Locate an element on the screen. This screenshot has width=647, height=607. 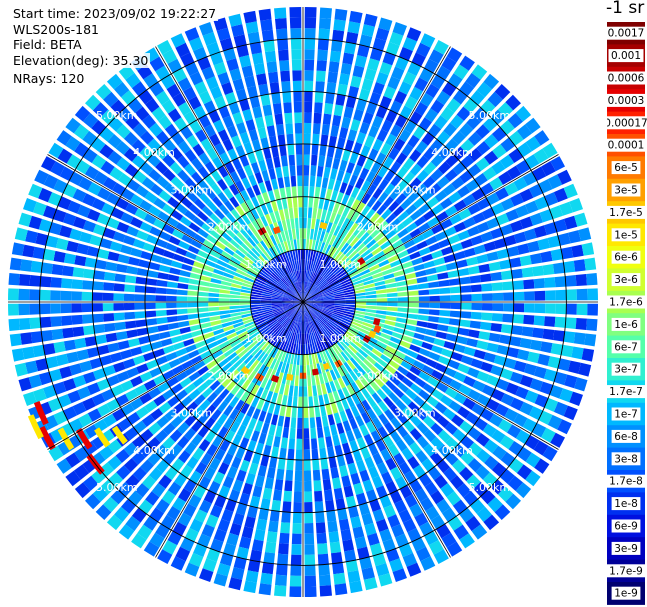
colorbar-tick-label: 6e-5 is located at coordinates (626, 168).